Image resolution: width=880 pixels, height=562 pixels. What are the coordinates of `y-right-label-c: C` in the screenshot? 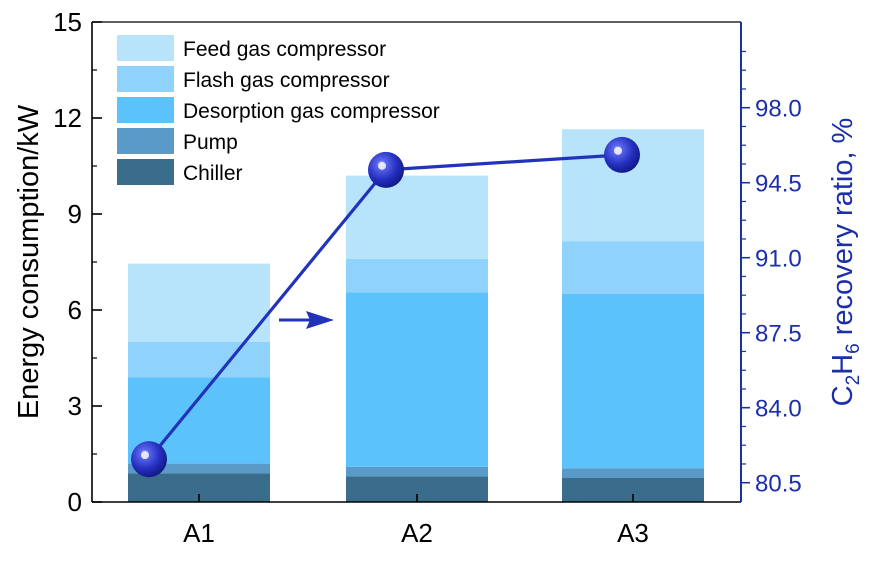 It's located at (843, 395).